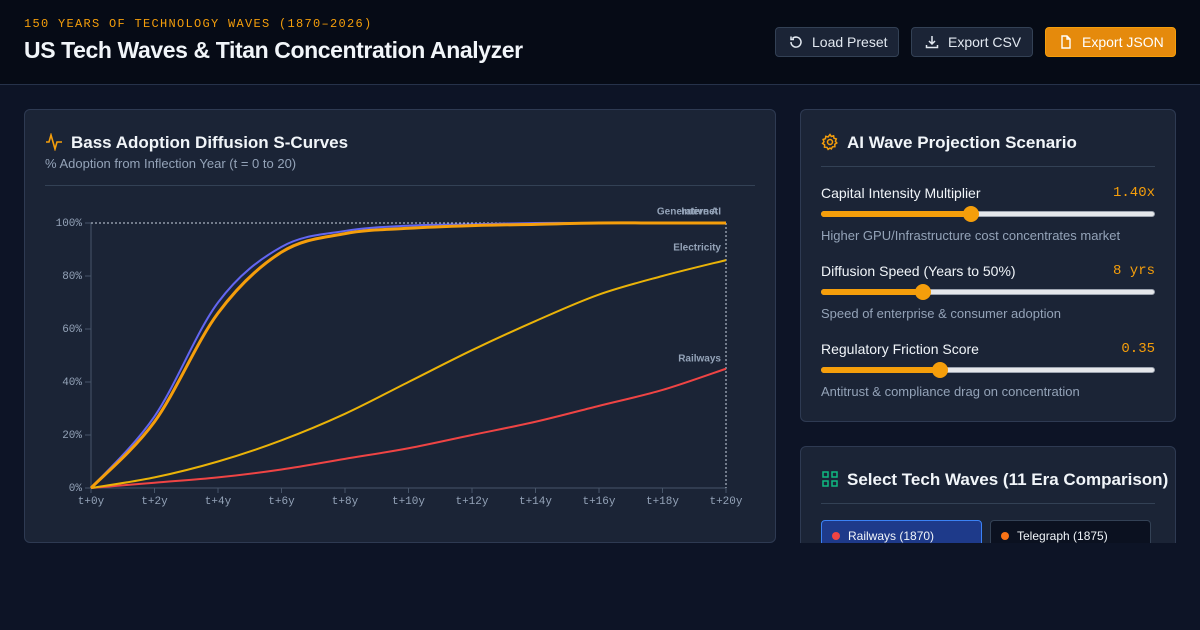 The image size is (1200, 630). Describe the element at coordinates (1133, 271) in the screenshot. I see `slider-value: 8 yrs` at that location.